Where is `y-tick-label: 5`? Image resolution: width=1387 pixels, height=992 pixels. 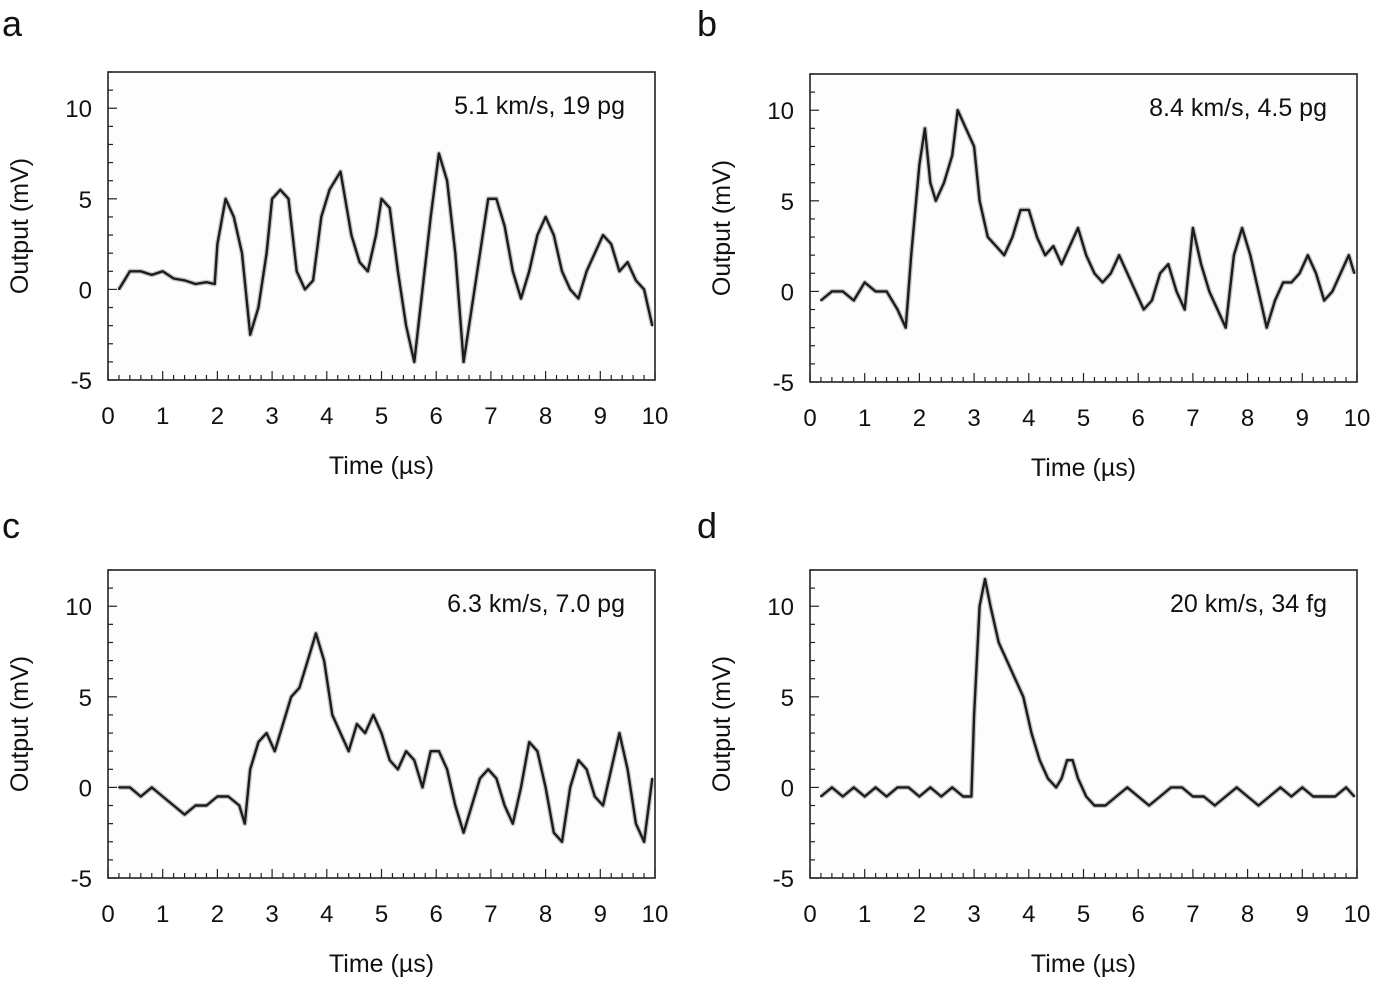 y-tick-label: 5 is located at coordinates (787, 698).